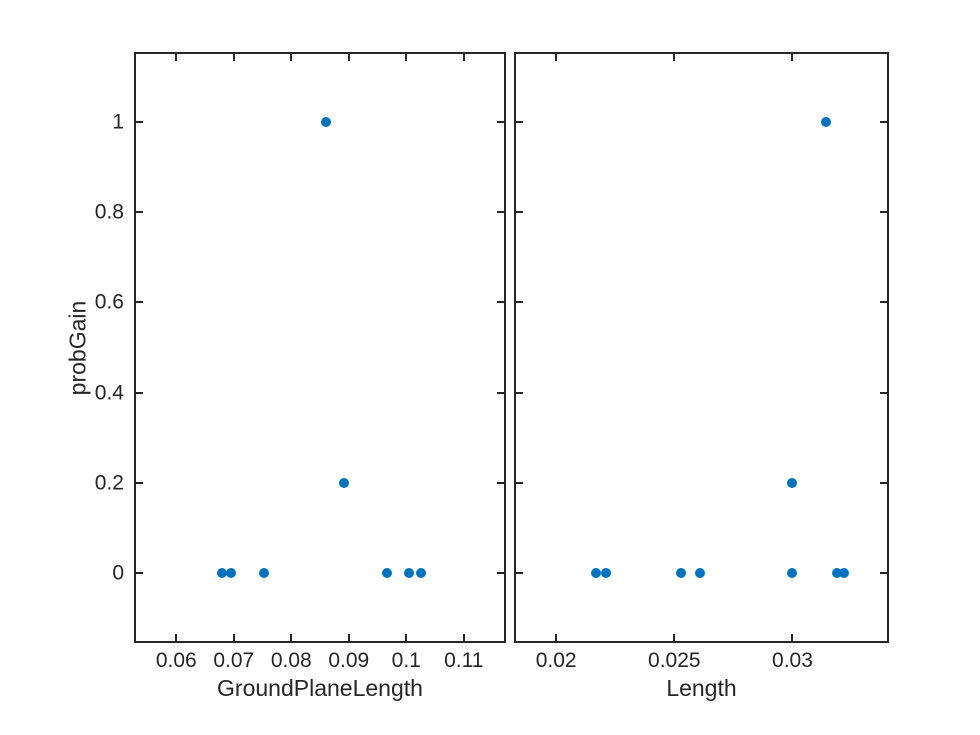 Image resolution: width=980 pixels, height=735 pixels. I want to click on x-tick-label: 0.06, so click(176, 660).